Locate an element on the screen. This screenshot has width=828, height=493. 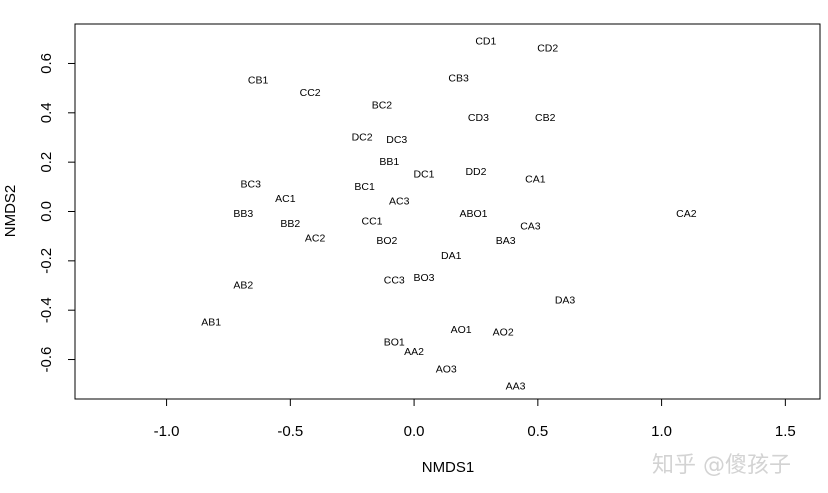
point-label: BC1 is located at coordinates (364, 187).